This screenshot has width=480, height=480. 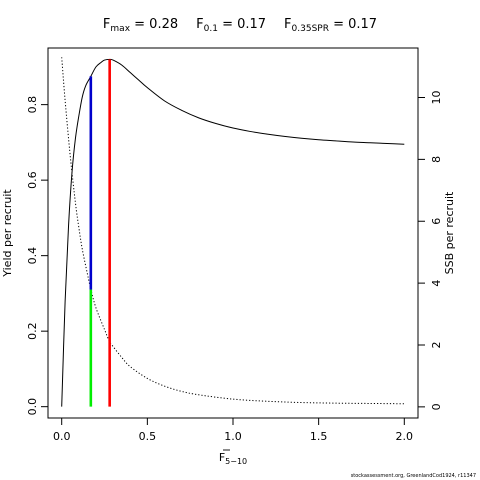 I want to click on y-left-tick-label: 0.2, so click(x=32, y=331).